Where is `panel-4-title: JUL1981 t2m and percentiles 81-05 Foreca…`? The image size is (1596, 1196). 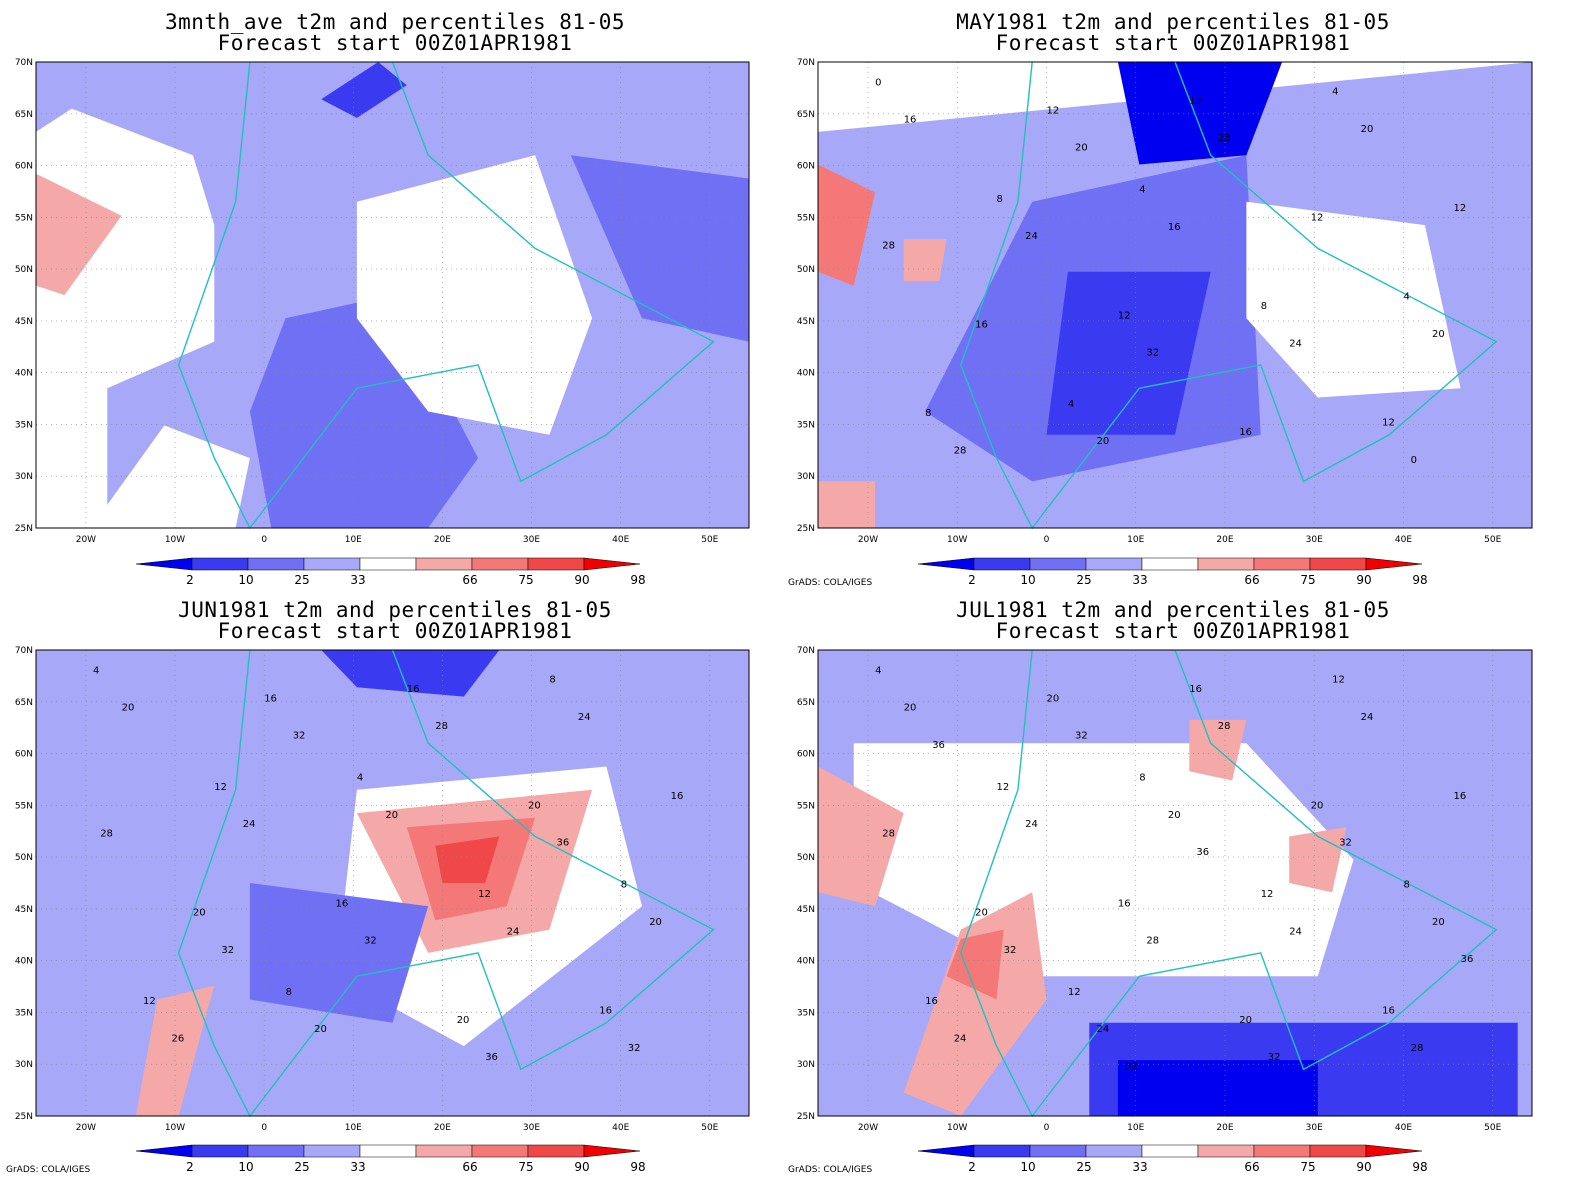 panel-4-title: JUL1981 t2m and percentiles 81-05 Foreca… is located at coordinates (1173, 621).